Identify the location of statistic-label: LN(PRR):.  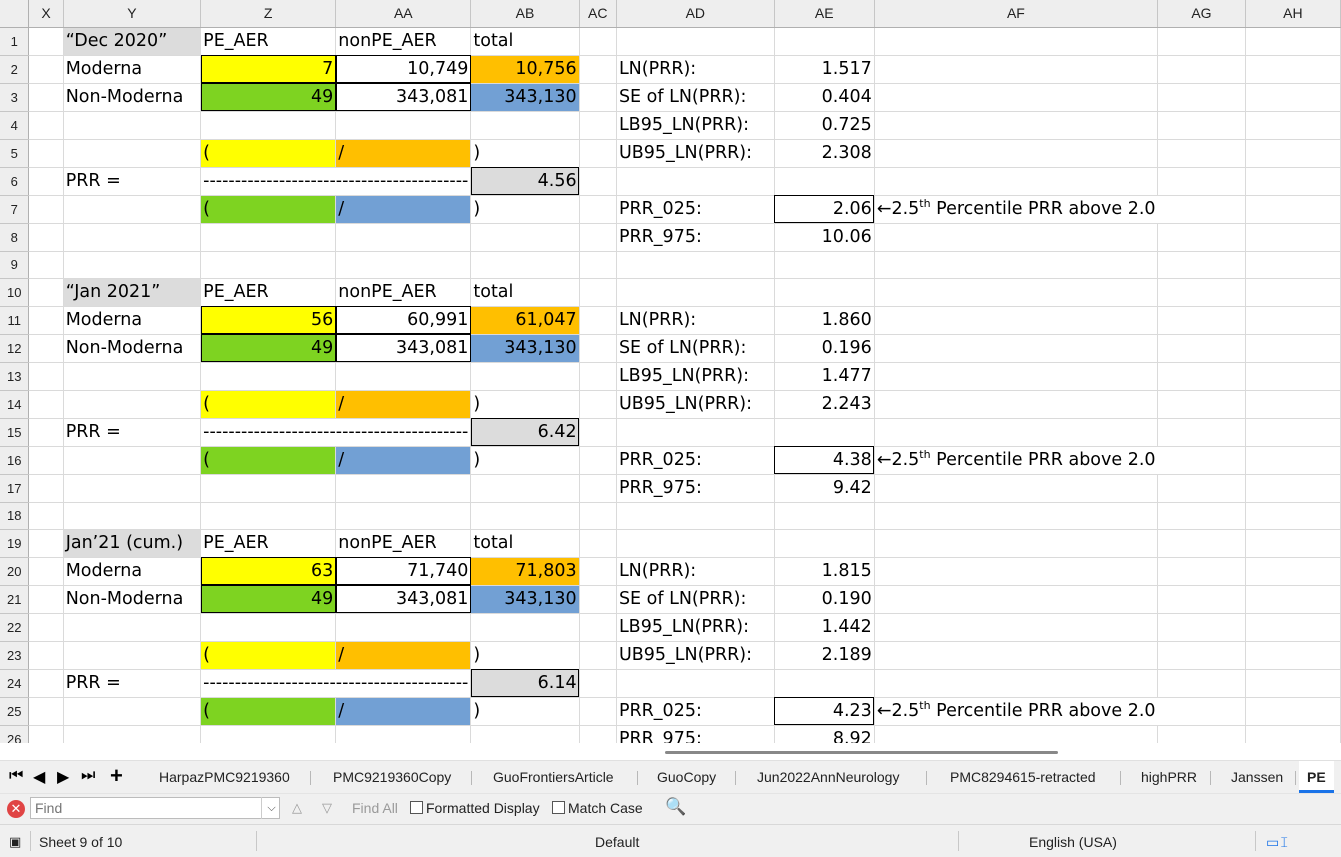
(695, 69).